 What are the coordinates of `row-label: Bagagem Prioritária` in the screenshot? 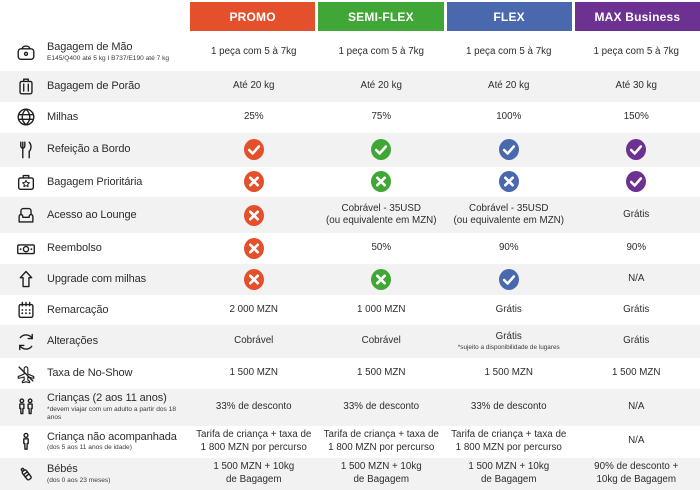 It's located at (95, 181).